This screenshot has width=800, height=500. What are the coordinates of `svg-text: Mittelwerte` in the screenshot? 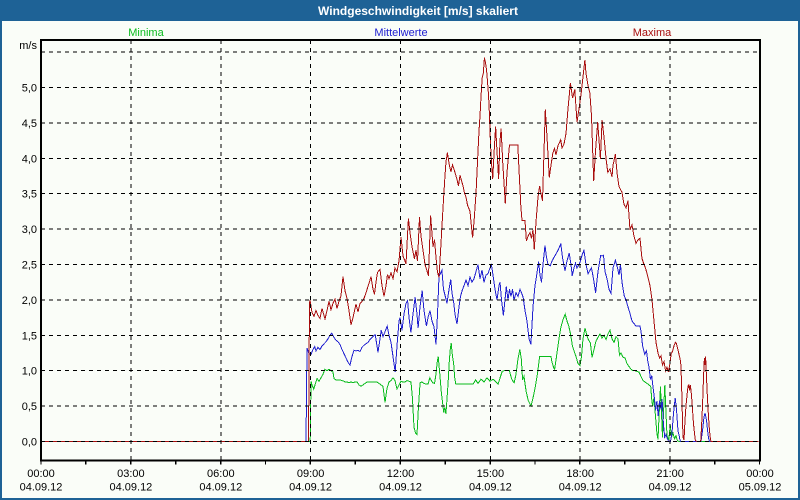 It's located at (400, 33).